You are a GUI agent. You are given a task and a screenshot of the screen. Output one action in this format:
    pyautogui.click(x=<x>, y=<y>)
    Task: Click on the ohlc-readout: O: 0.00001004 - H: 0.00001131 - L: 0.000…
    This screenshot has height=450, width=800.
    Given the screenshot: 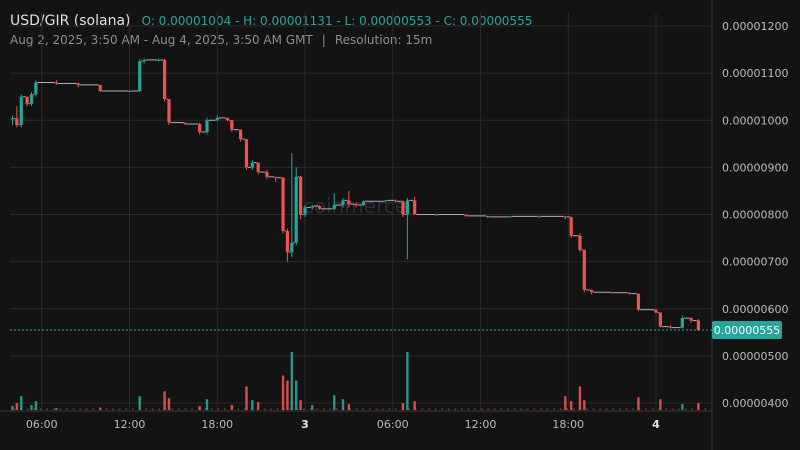 What is the action you would take?
    pyautogui.click(x=337, y=21)
    